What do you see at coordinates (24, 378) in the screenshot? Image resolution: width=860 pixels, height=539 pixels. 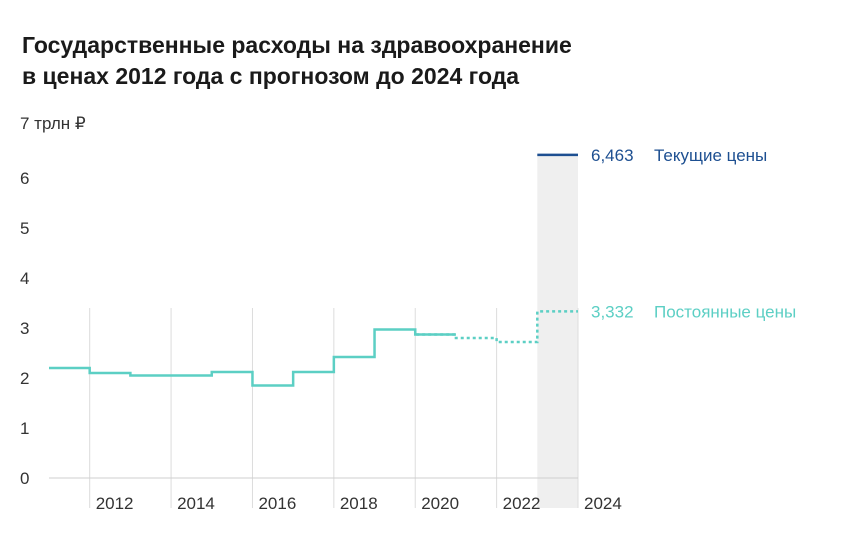 I see `y-tick-label-2: 2` at bounding box center [24, 378].